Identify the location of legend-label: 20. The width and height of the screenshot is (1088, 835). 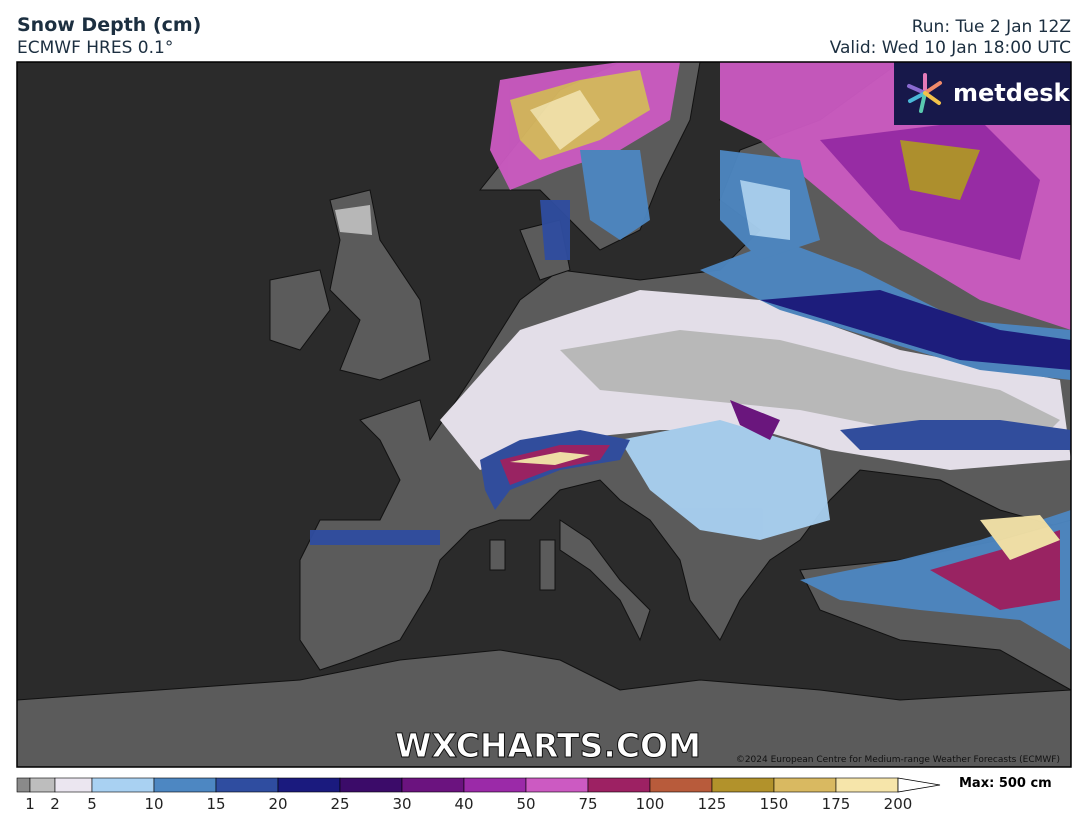
(277, 804).